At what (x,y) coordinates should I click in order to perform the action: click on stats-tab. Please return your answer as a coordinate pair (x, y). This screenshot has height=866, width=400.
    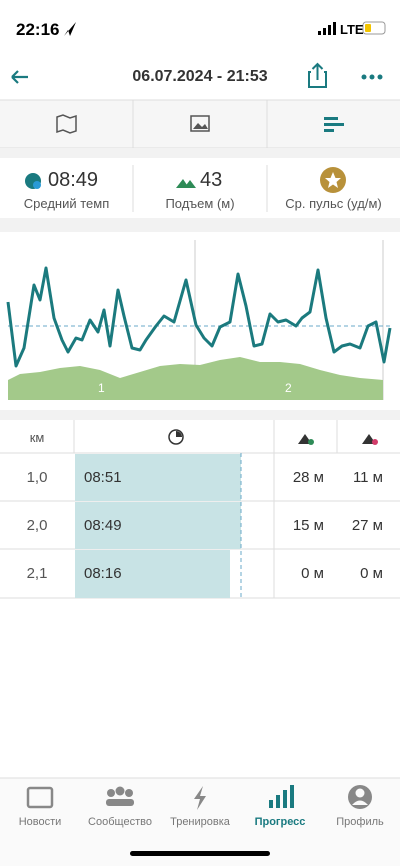
    Looking at the image, I should click on (334, 124).